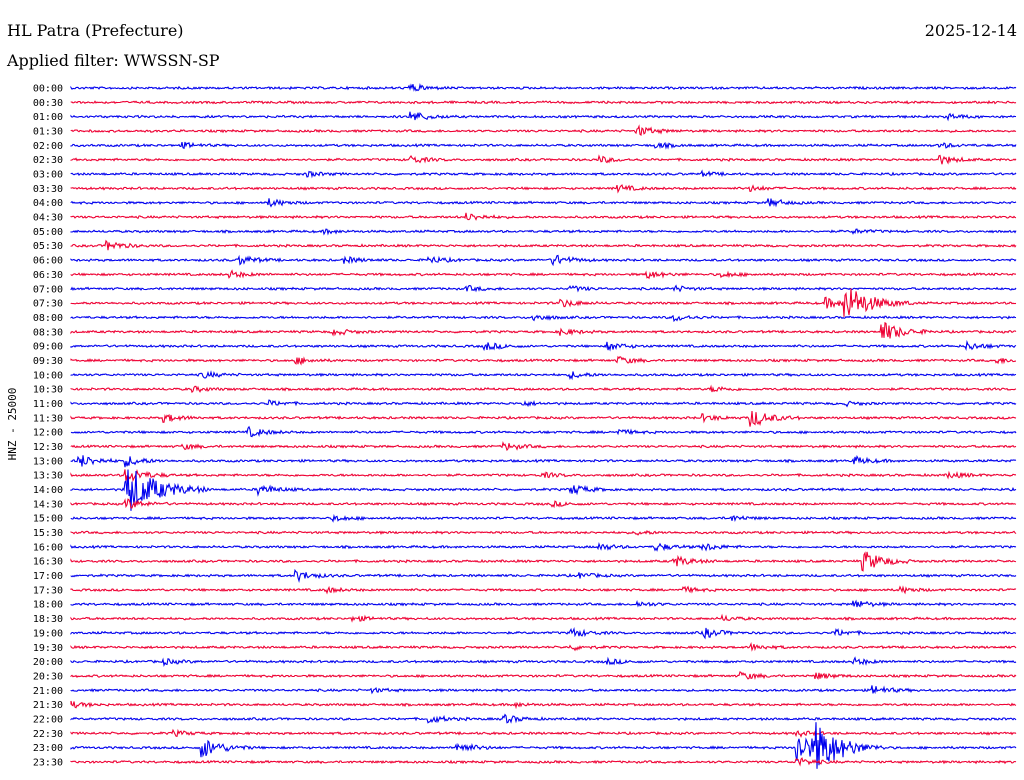 The width and height of the screenshot is (1024, 780). Describe the element at coordinates (48, 490) in the screenshot. I see `time-label: 14:00` at that location.